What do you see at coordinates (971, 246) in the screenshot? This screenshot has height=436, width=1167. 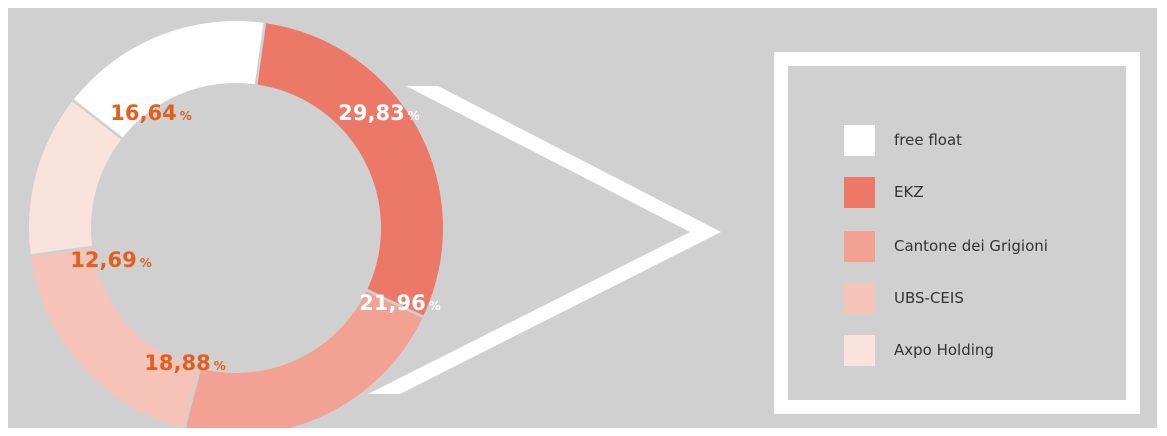 I see `legend-label: Cantone dei Grigioni` at bounding box center [971, 246].